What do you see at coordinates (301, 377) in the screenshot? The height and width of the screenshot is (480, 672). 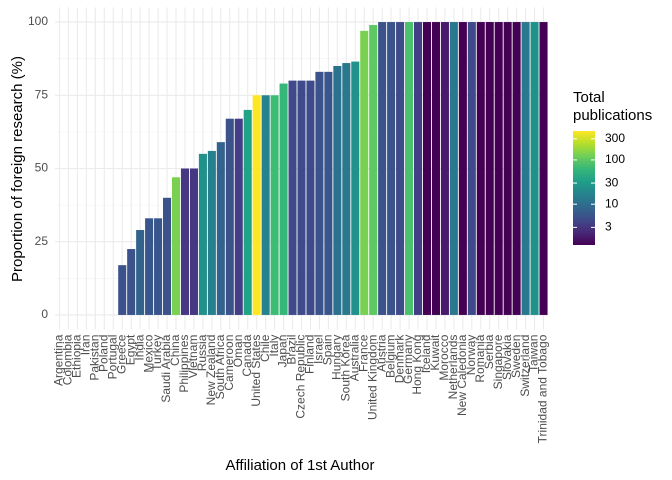 I see `x-tick-label: Czech Republic` at bounding box center [301, 377].